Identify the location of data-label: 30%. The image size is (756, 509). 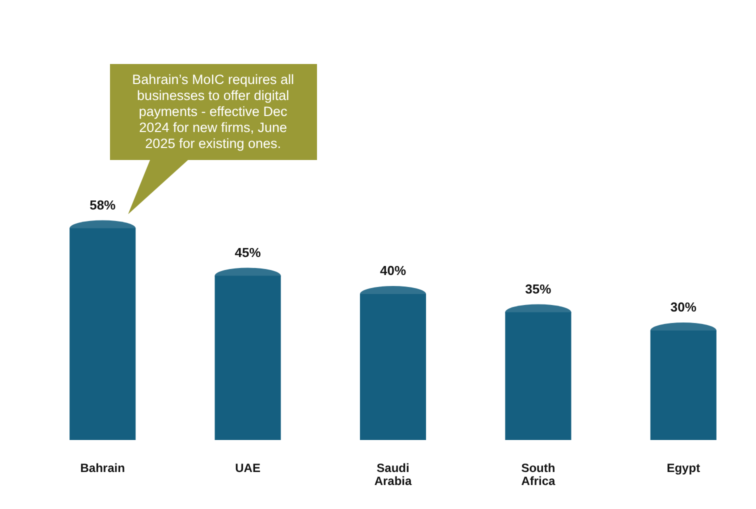
(683, 307).